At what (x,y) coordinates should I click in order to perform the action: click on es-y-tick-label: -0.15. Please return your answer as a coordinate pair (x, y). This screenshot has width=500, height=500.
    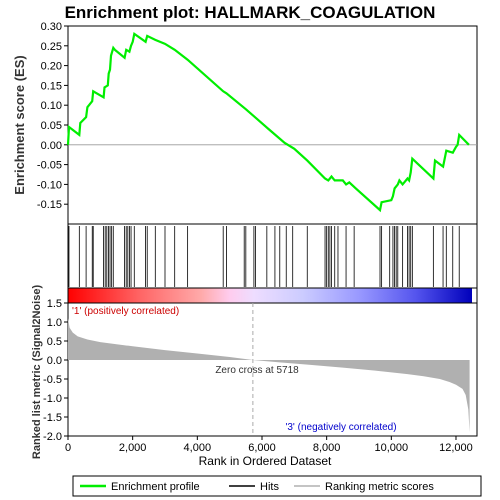
    Looking at the image, I should click on (49, 205).